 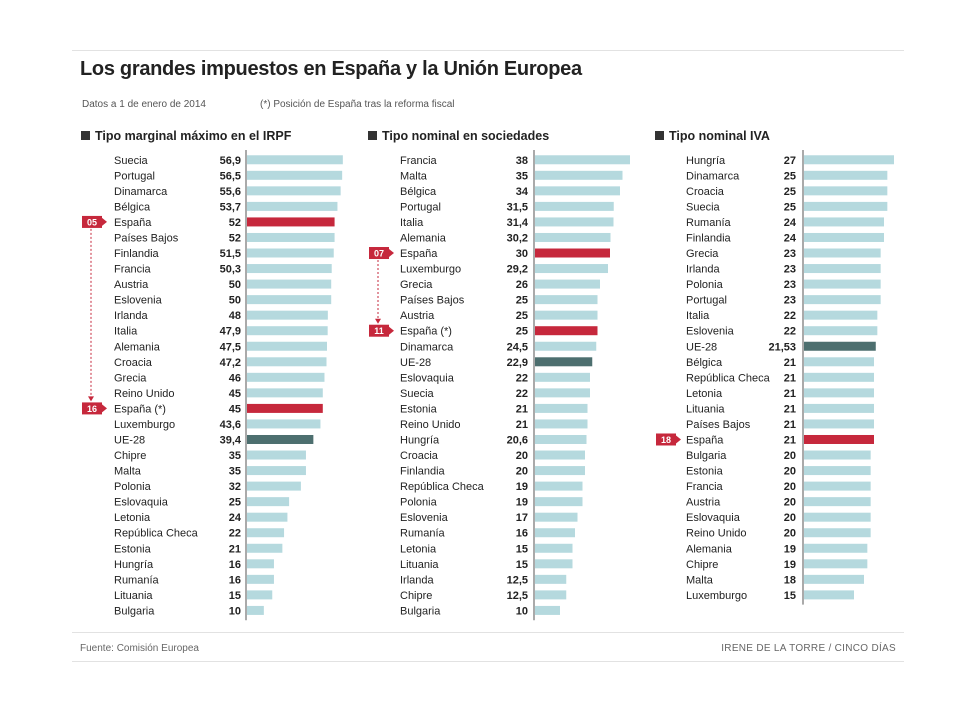 I want to click on value-label: 56,9, so click(x=230, y=161).